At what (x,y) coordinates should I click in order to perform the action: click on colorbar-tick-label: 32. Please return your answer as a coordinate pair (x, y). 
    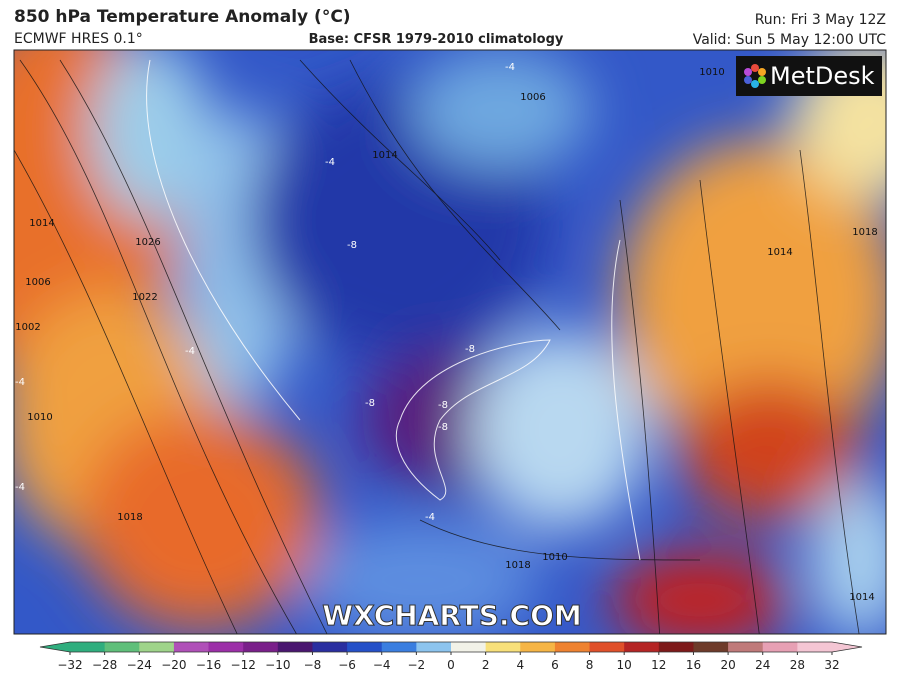
    Looking at the image, I should click on (831, 665).